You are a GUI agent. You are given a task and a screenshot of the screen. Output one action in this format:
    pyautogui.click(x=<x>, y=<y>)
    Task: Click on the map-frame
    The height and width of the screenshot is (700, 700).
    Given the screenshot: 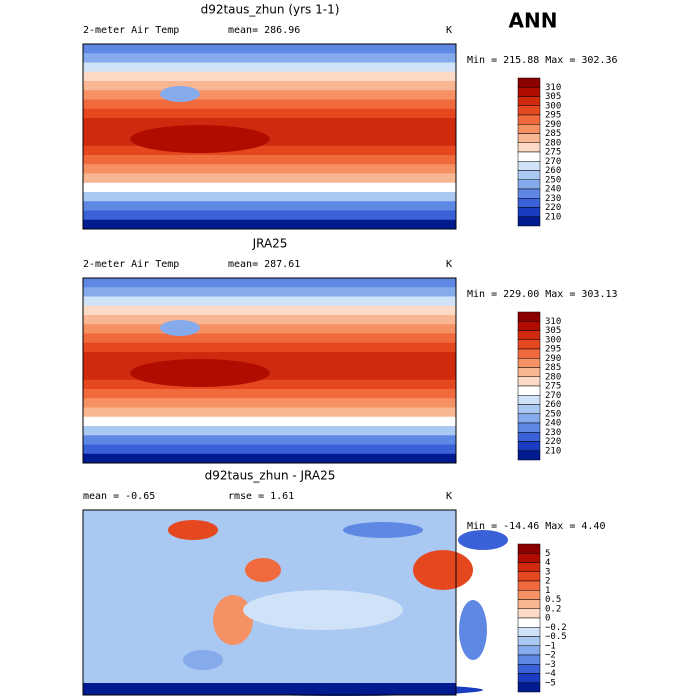 What is the action you would take?
    pyautogui.click(x=269, y=370)
    